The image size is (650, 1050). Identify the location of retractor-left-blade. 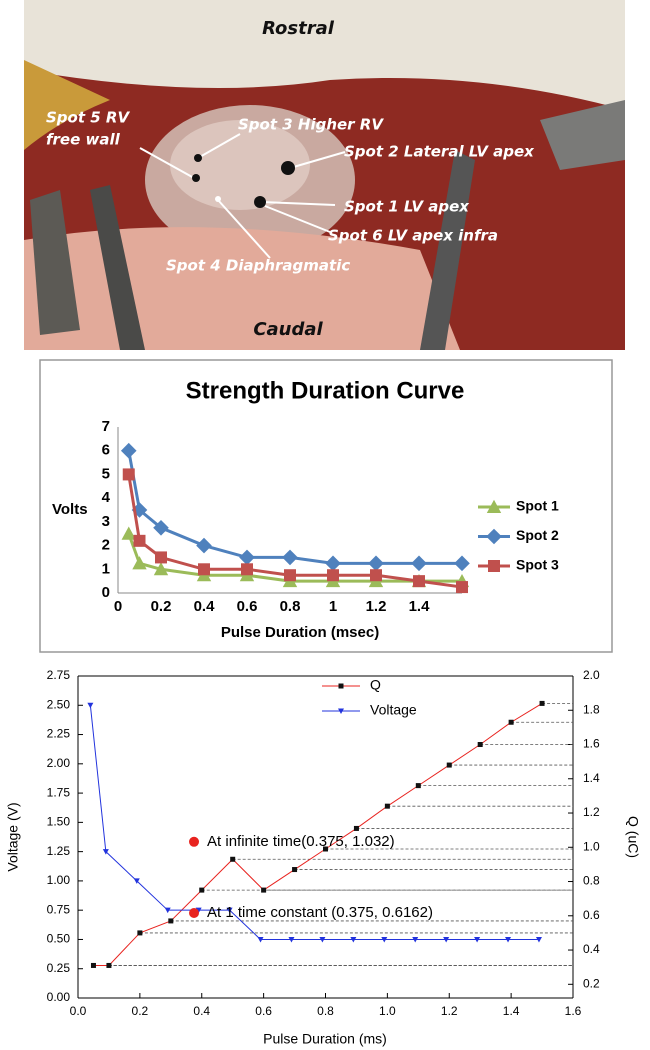
(55, 262).